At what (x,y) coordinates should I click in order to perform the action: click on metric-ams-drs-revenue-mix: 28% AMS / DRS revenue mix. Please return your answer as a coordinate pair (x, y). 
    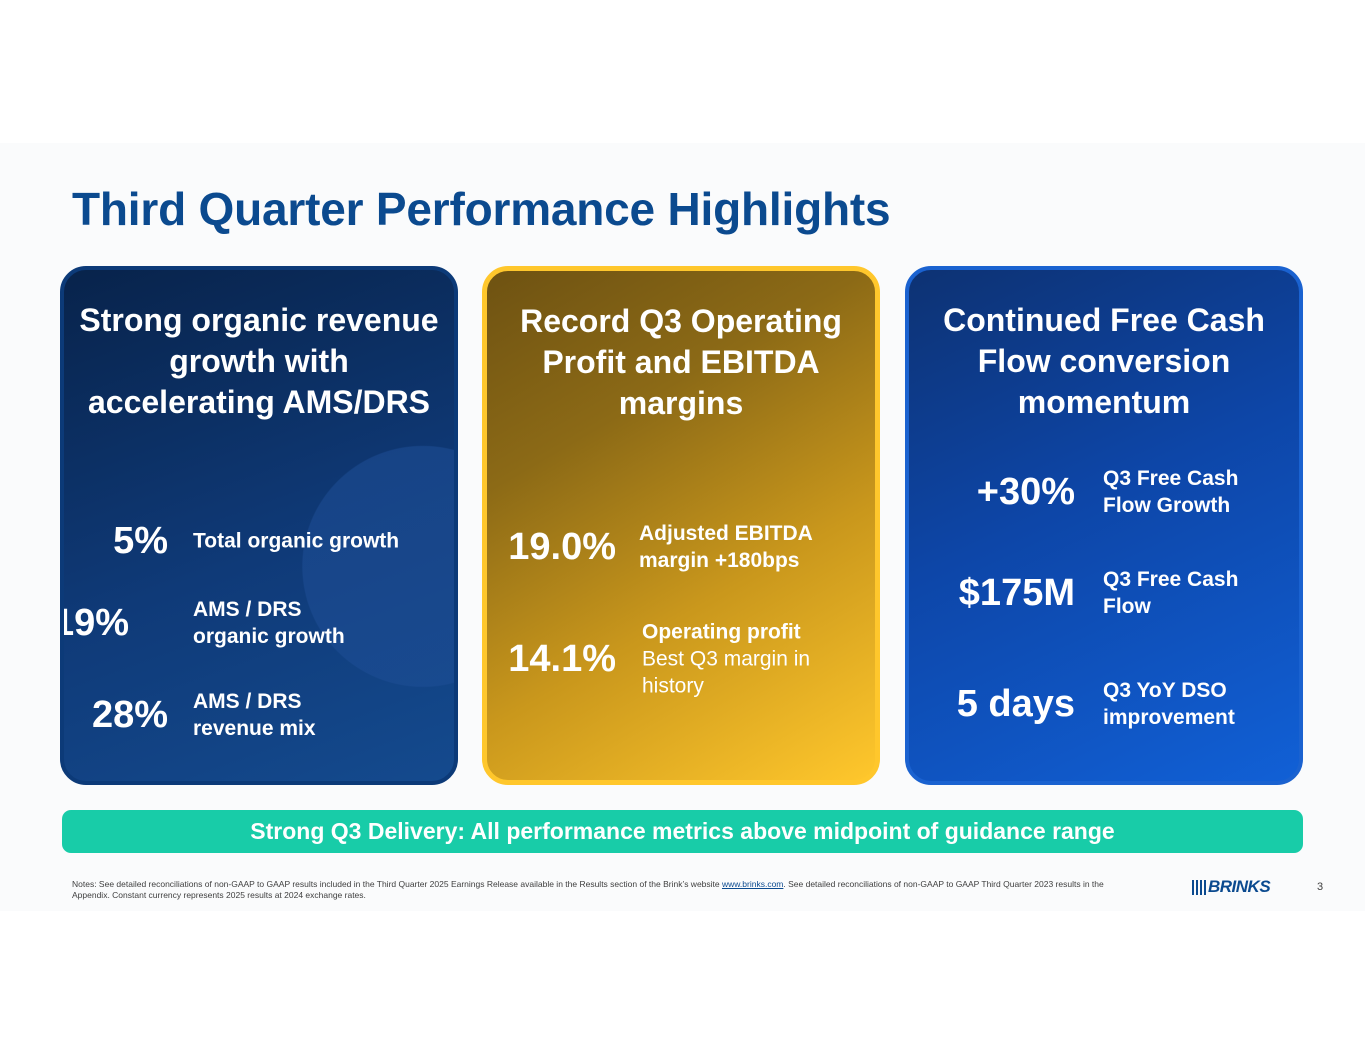
    Looking at the image, I should click on (259, 715).